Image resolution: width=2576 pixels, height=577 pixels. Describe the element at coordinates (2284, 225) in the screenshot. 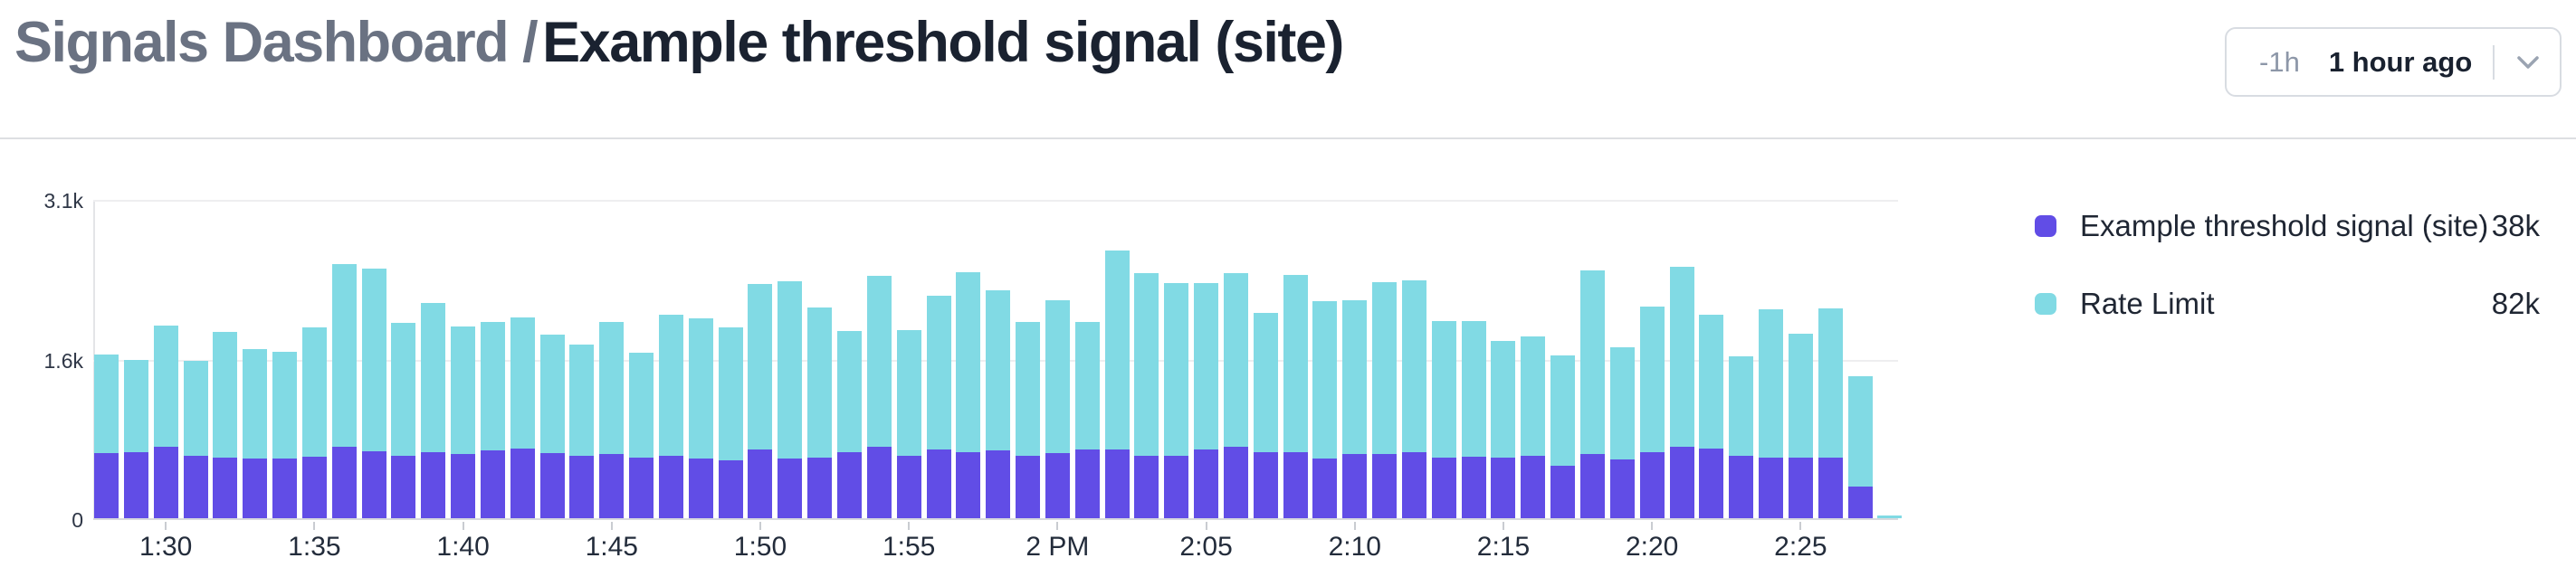

I see `legend-label: Example threshold signal (site)` at that location.